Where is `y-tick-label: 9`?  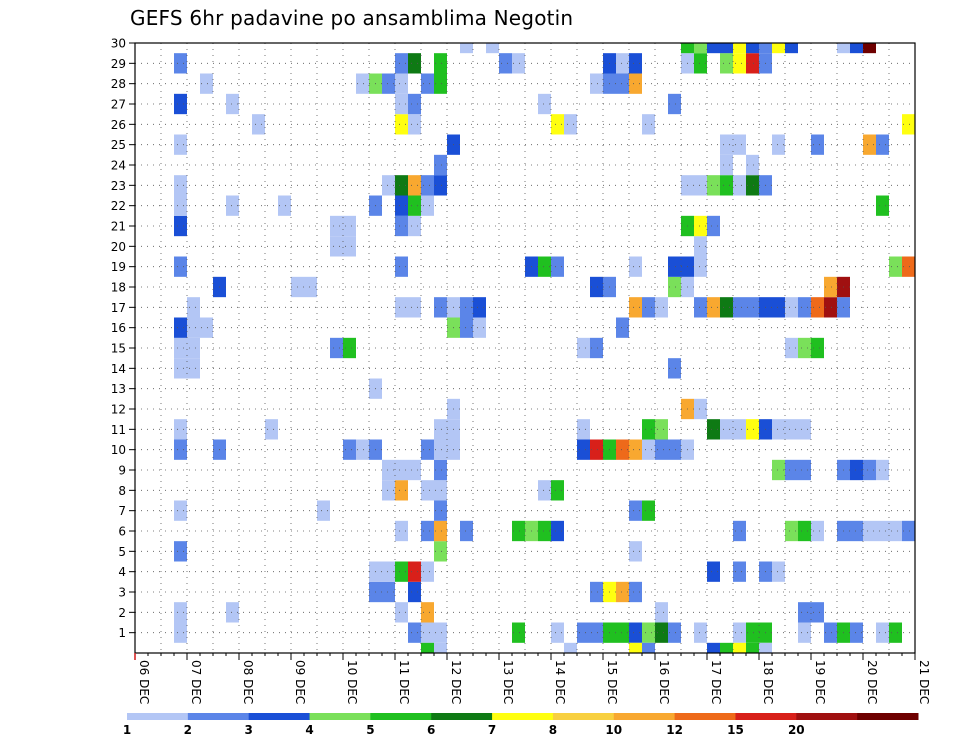 y-tick-label: 9 is located at coordinates (122, 471).